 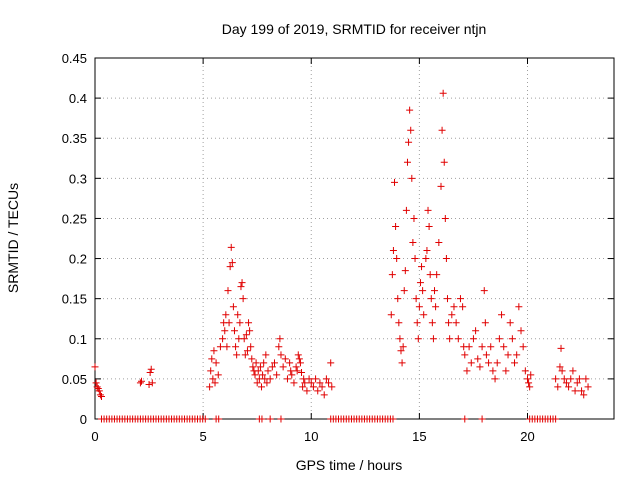 What do you see at coordinates (74, 138) in the screenshot?
I see `y-tick-label: 0.35` at bounding box center [74, 138].